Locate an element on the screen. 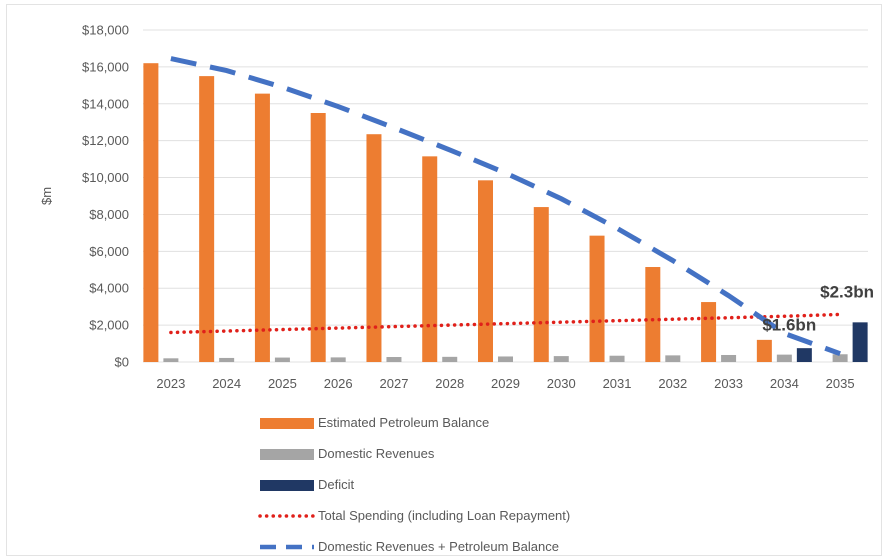  y-tick-label: $10,000 is located at coordinates (105, 177).